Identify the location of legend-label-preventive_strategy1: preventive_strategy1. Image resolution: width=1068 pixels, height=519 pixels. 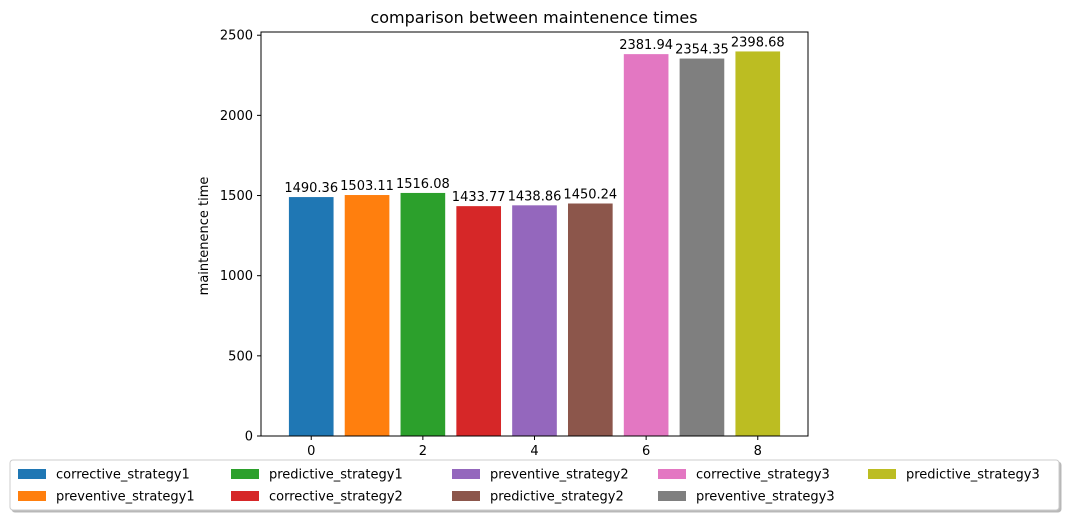
(125, 497).